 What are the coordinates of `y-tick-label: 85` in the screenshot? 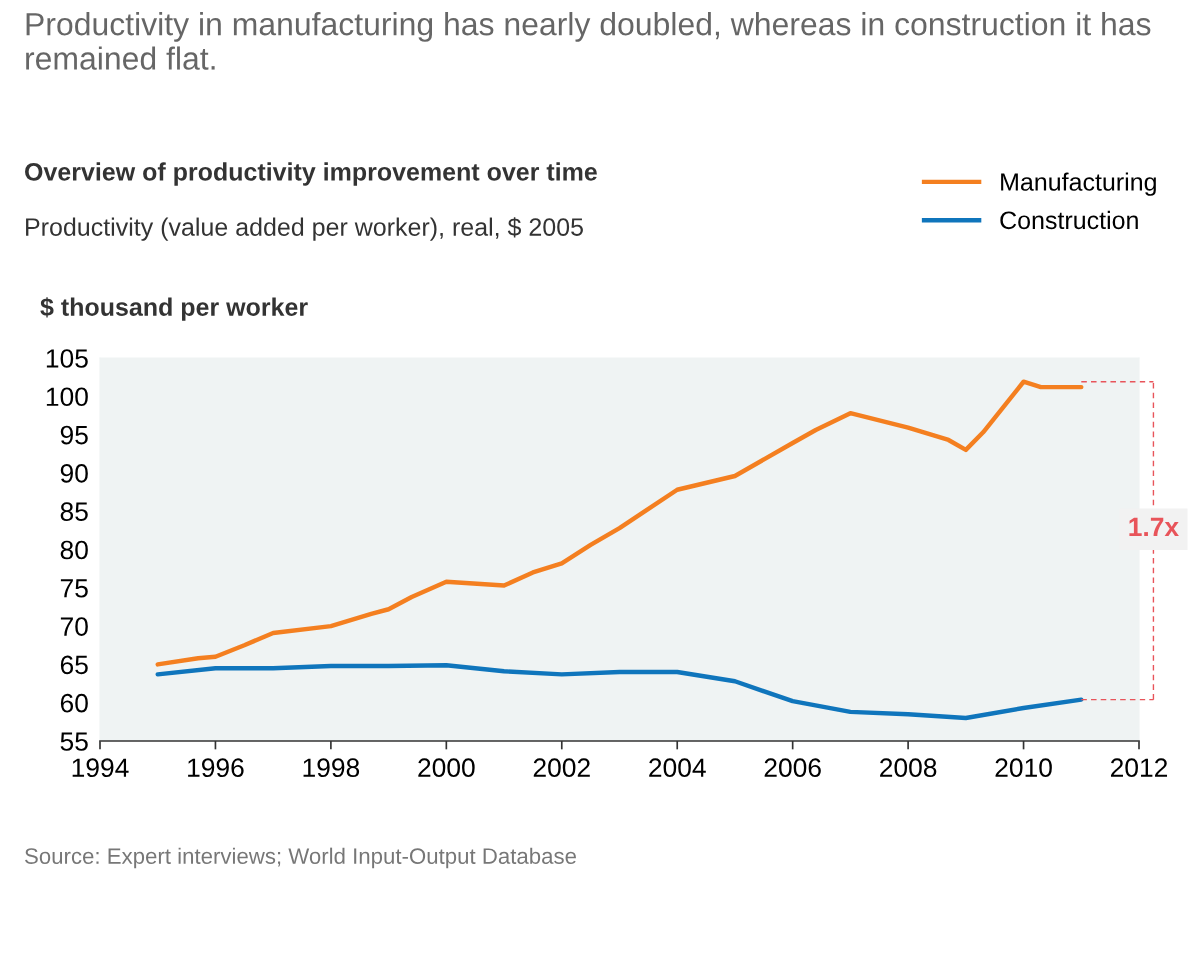 It's located at (74, 512).